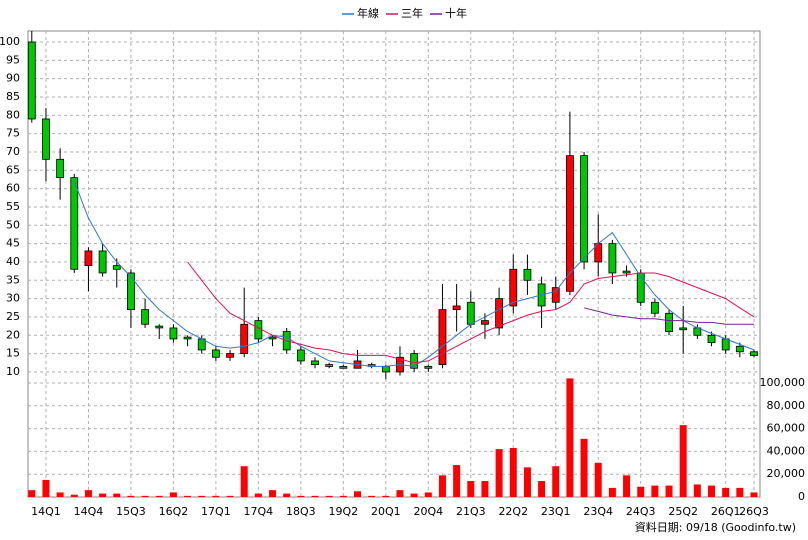  I want to click on y-tick-label: 15, so click(13, 353).